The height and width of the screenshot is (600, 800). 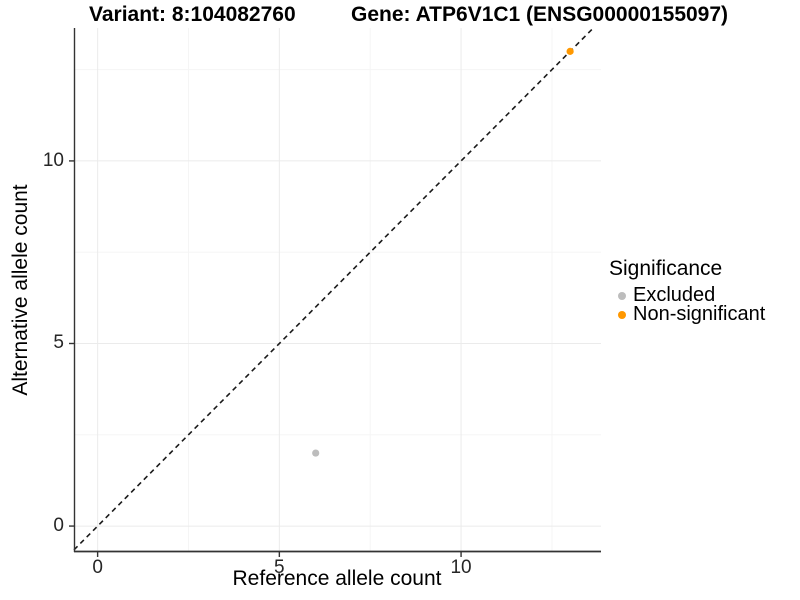 I want to click on data-point-non-significant, so click(x=570, y=51).